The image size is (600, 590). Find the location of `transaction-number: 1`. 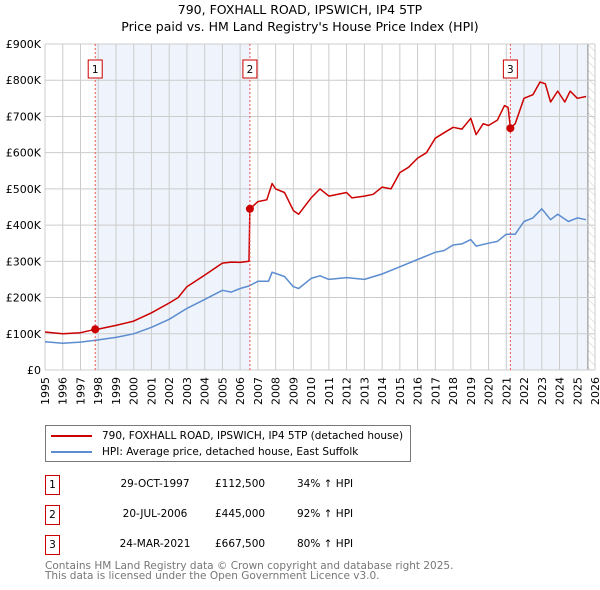

transaction-number: 1 is located at coordinates (52, 485).